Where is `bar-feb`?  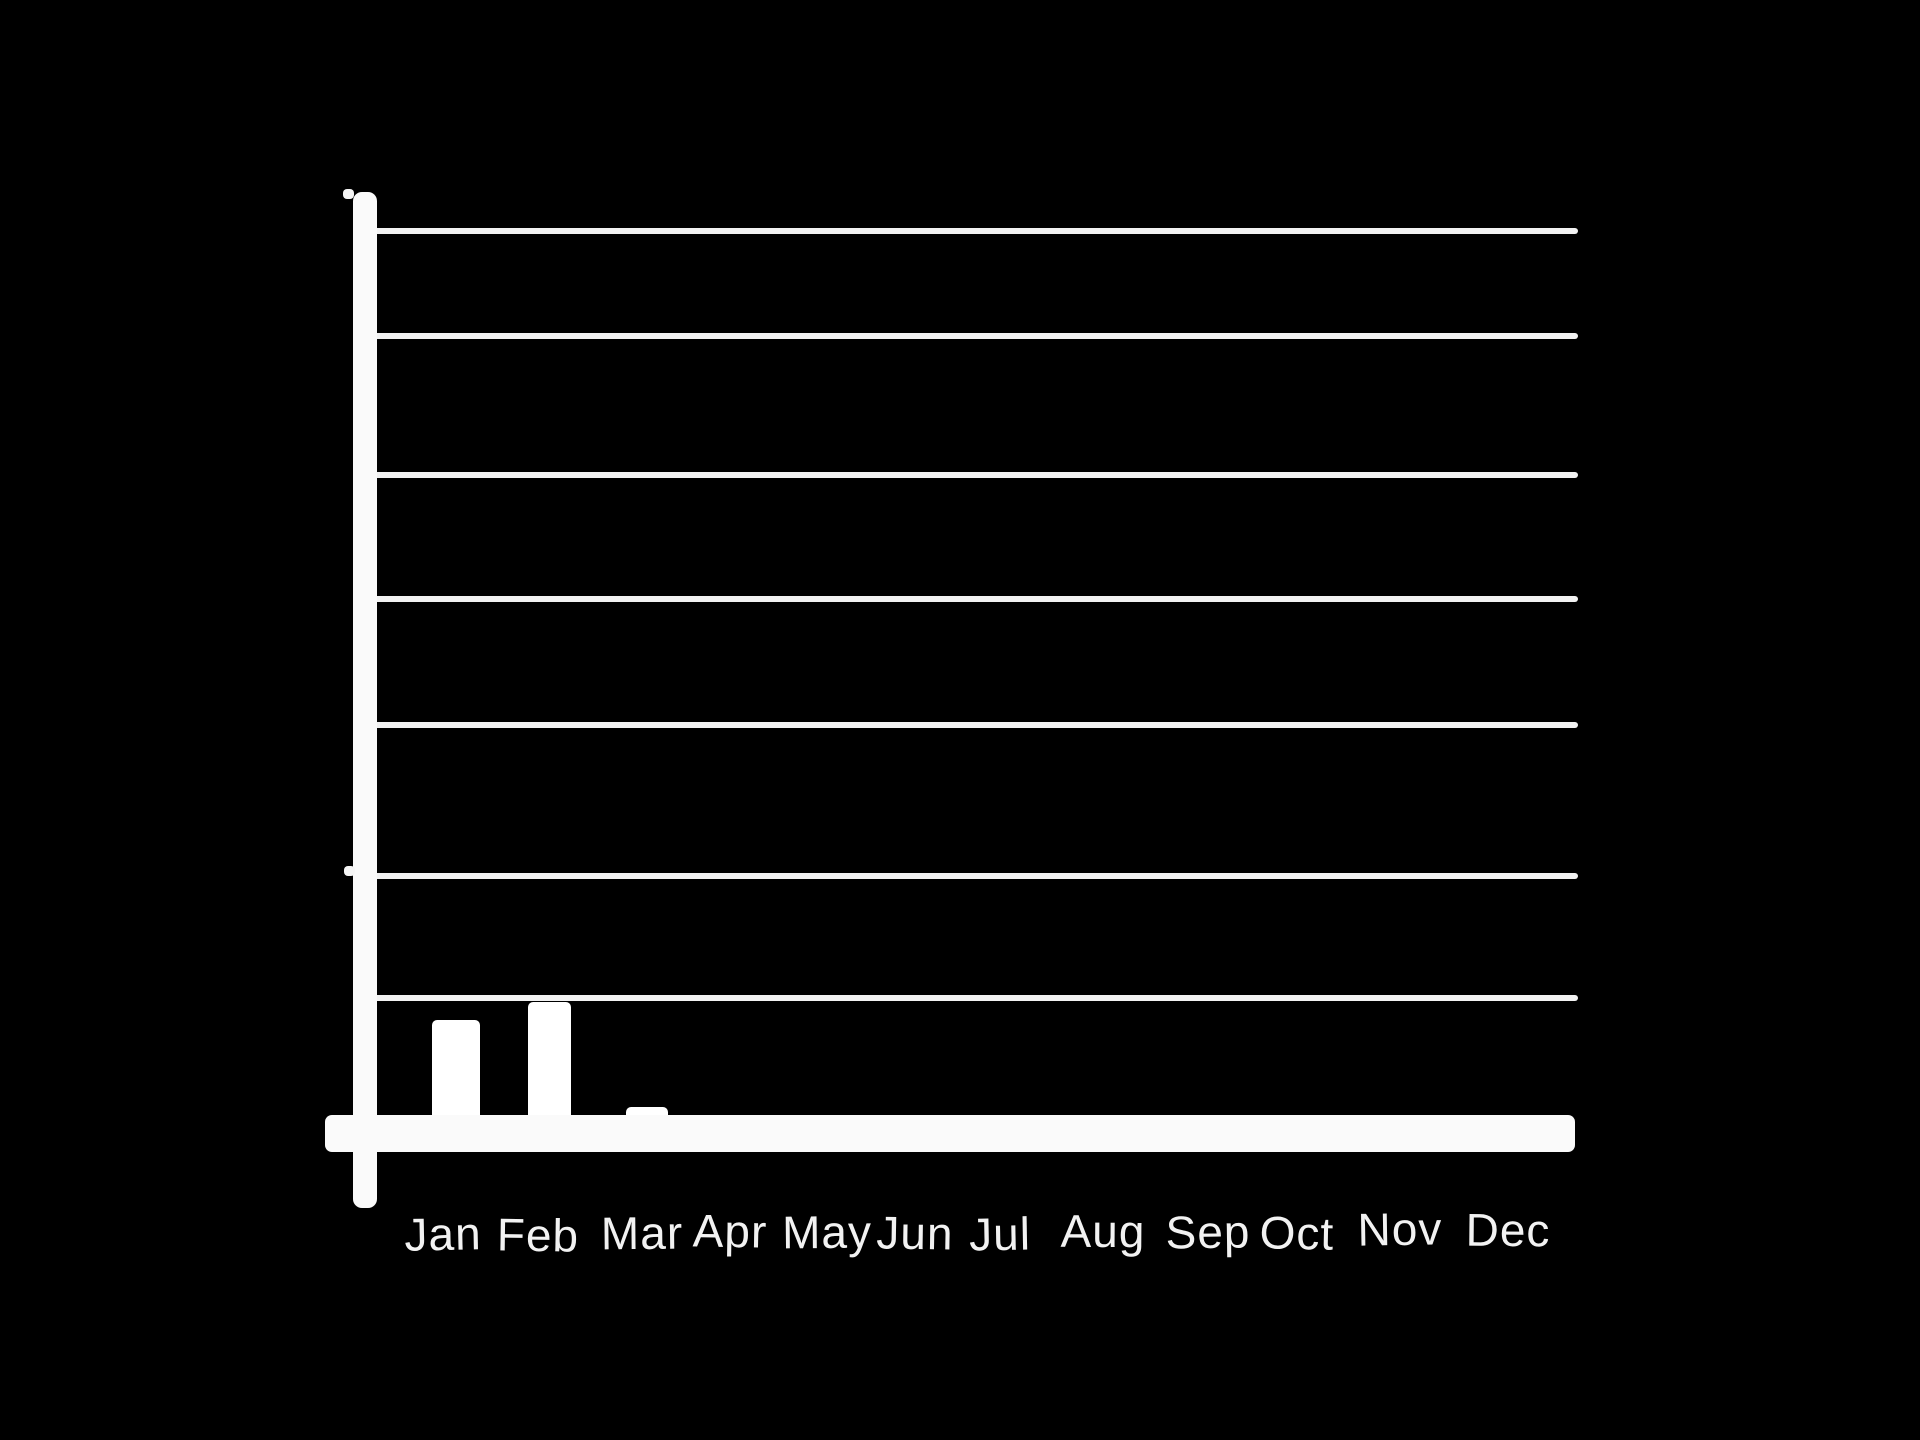
bar-feb is located at coordinates (549, 1066).